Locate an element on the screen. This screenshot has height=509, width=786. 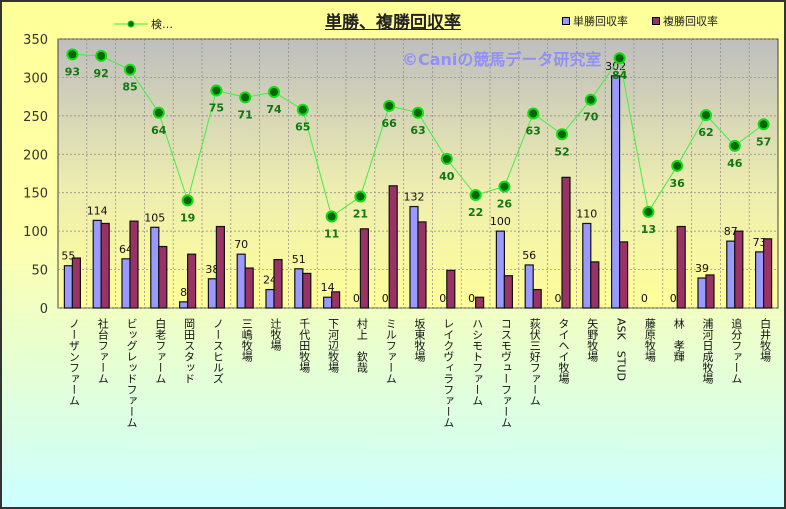
bar-data-label: 14 is located at coordinates (328, 287).